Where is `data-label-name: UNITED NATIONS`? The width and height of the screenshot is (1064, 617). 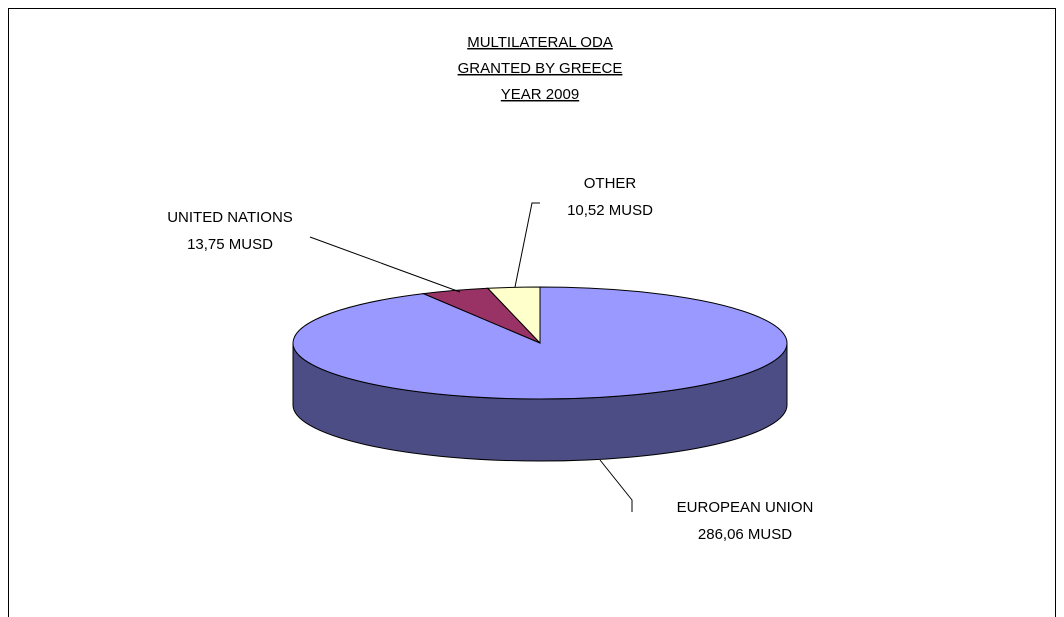 data-label-name: UNITED NATIONS is located at coordinates (230, 217).